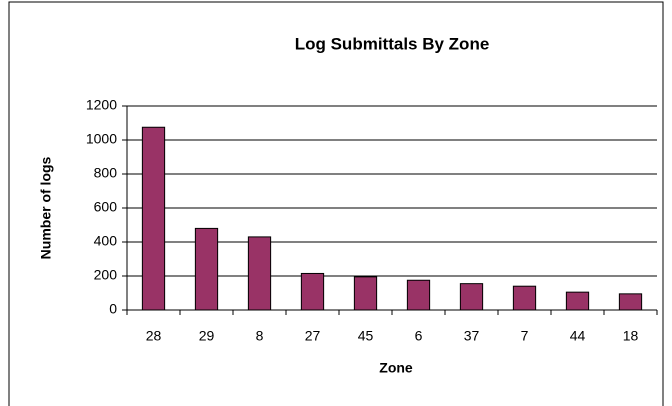  I want to click on y-tick-label: 600, so click(106, 207).